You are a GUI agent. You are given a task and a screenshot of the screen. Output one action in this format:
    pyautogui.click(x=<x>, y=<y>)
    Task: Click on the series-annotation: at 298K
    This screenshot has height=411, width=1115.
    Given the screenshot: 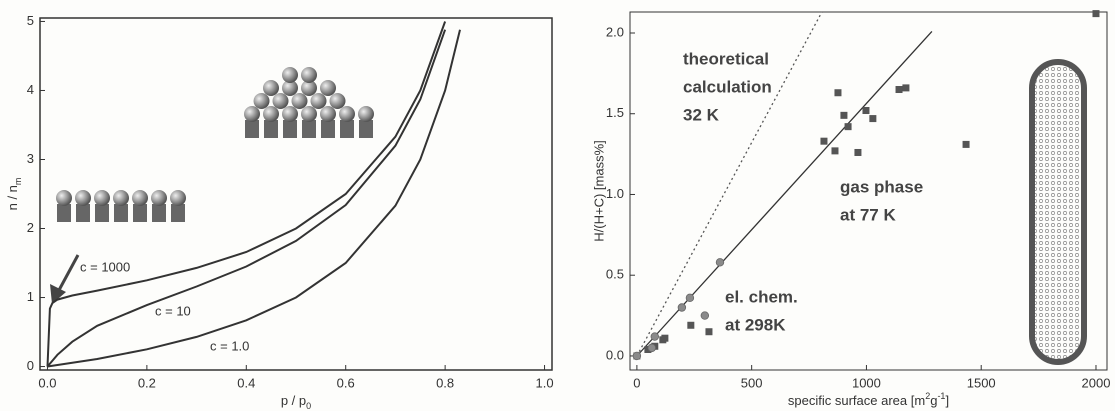 What is the action you would take?
    pyautogui.click(x=755, y=324)
    